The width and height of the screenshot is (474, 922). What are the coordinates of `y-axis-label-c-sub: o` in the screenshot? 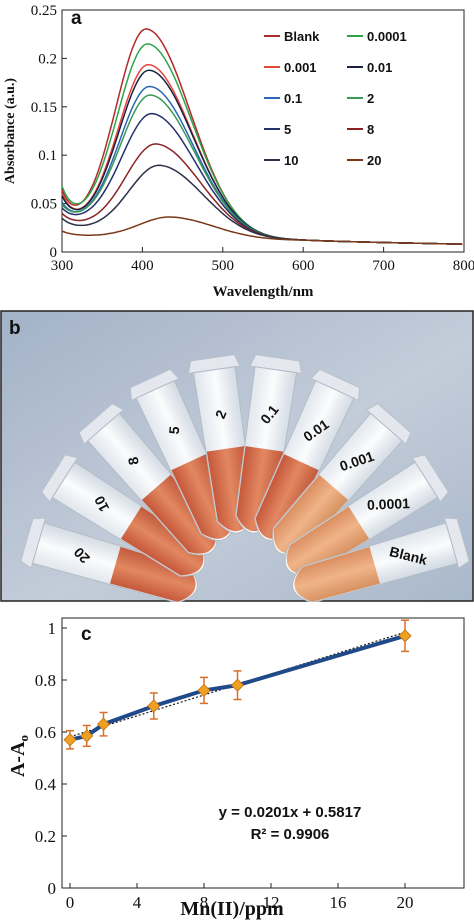 It's located at (23, 738).